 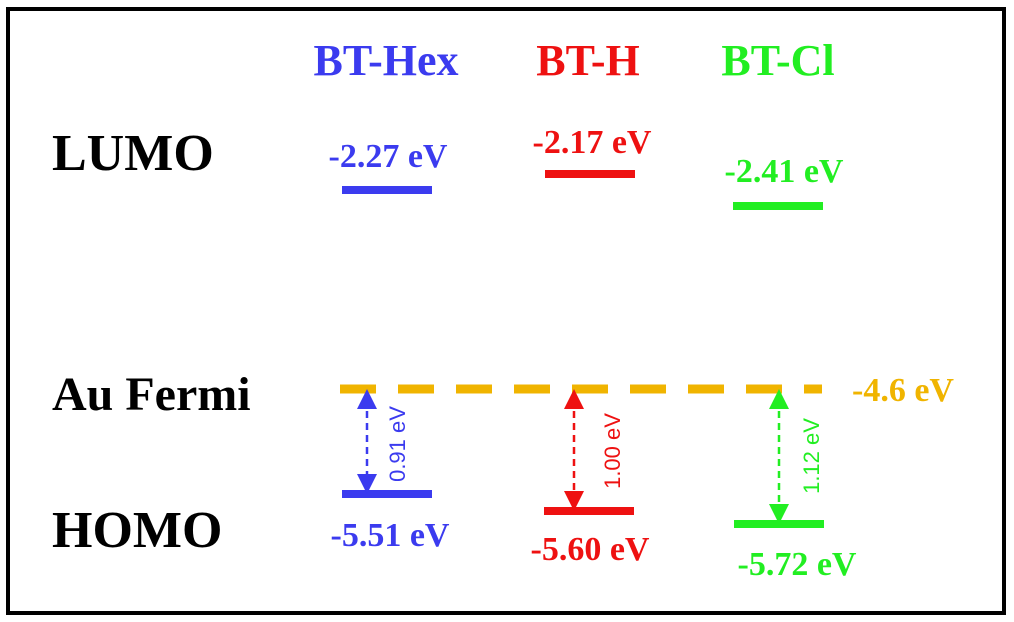 I want to click on row-label-homo: HOMO, so click(x=137, y=530).